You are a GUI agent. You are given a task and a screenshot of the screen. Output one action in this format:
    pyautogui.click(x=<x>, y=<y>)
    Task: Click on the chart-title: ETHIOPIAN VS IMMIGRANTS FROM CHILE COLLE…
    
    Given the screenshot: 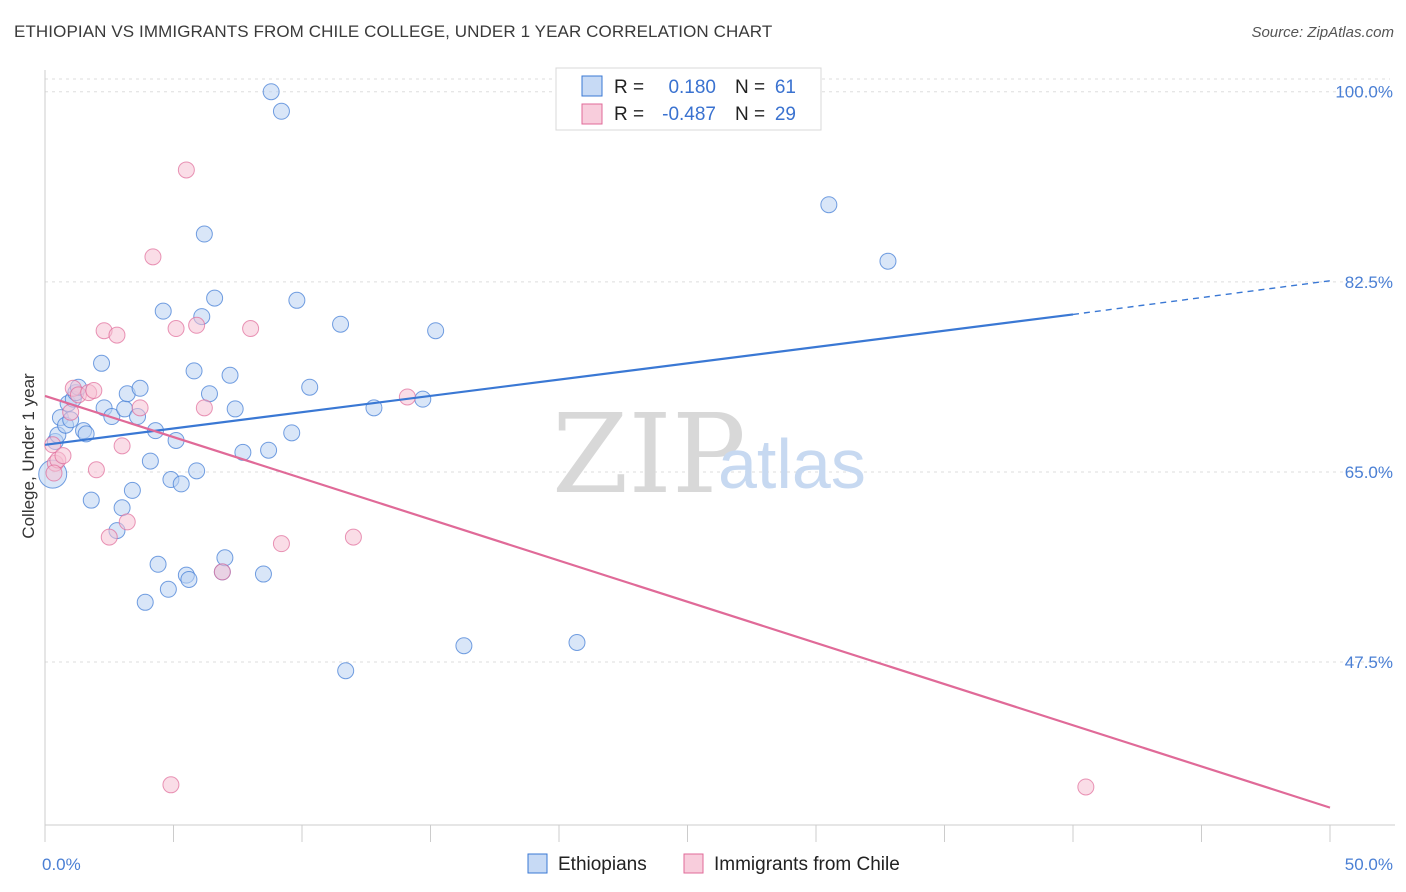 What is the action you would take?
    pyautogui.click(x=393, y=31)
    